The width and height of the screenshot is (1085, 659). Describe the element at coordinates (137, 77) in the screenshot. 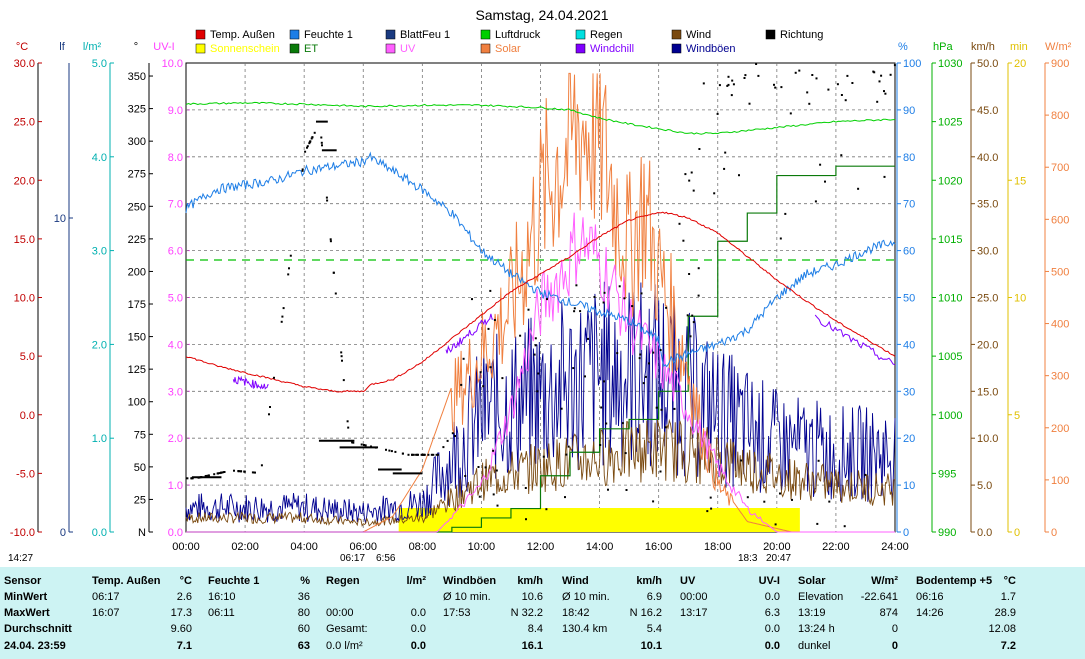

I see `axis-tick-label-direction: 350` at that location.